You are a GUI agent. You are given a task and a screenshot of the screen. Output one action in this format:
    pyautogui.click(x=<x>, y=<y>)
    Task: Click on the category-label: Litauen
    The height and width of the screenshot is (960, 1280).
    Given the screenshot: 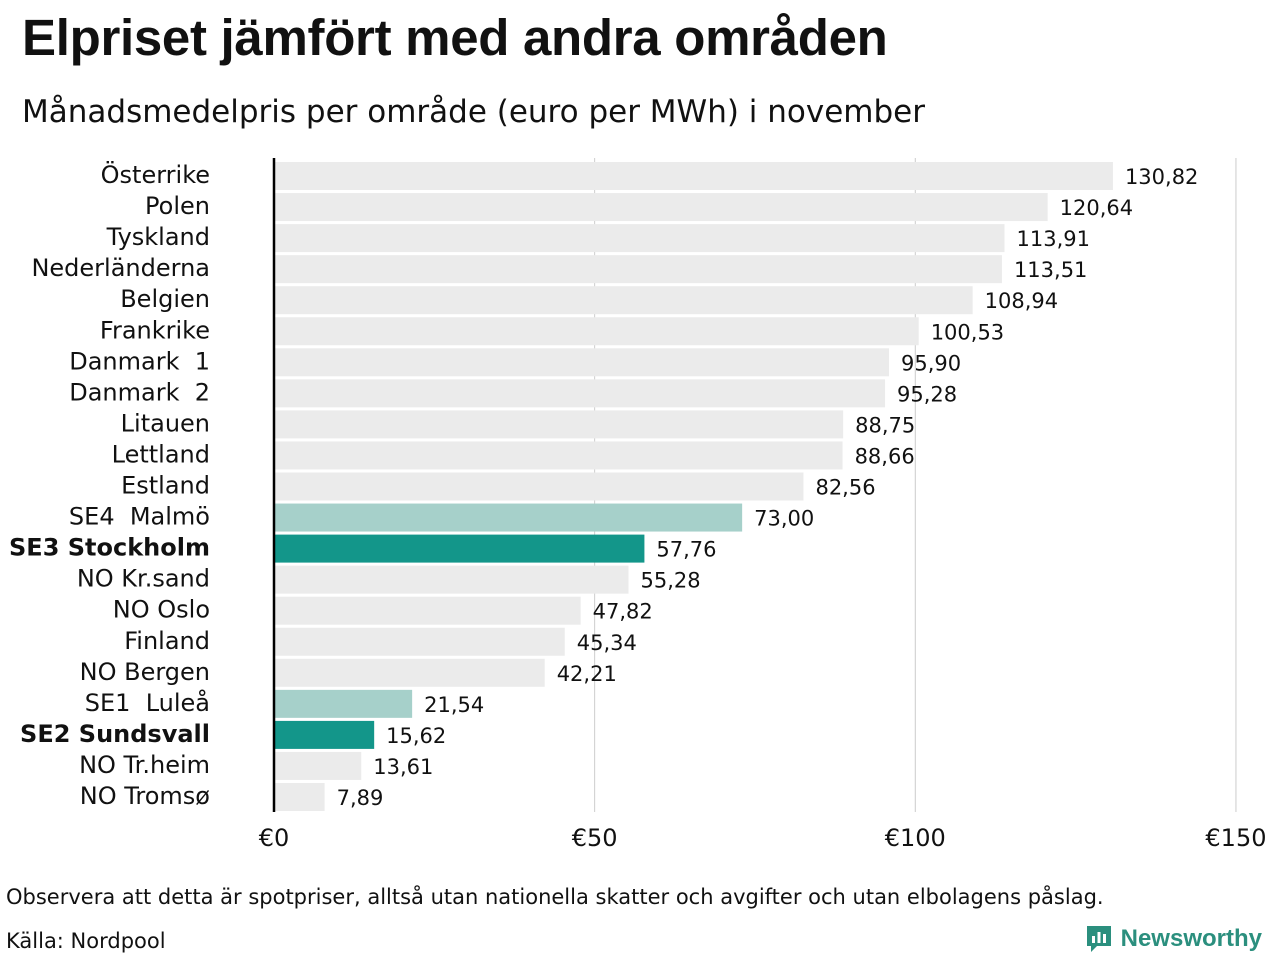 What is the action you would take?
    pyautogui.click(x=165, y=423)
    